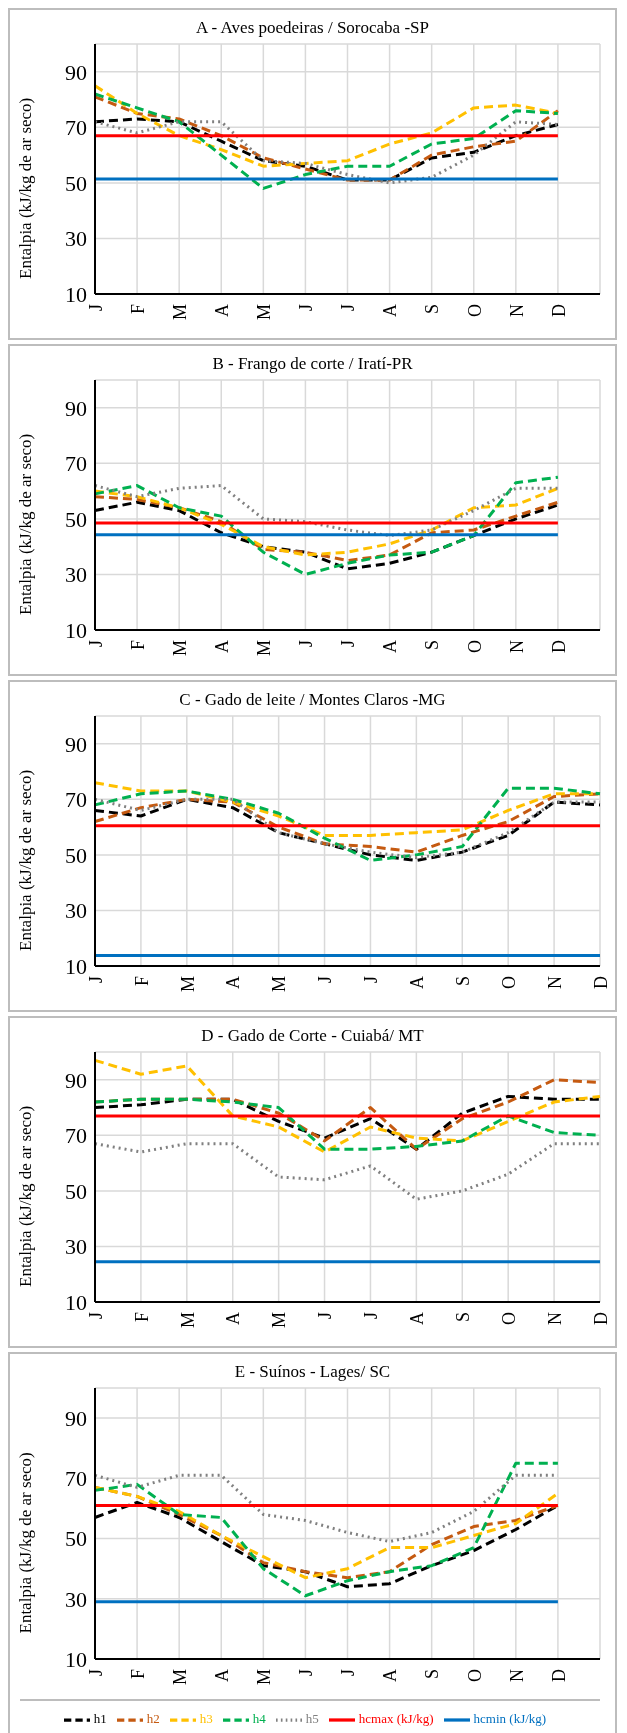 The width and height of the screenshot is (627, 1733). Describe the element at coordinates (510, 1718) in the screenshot. I see `legend-label: hcmin (kJ/kg)` at that location.